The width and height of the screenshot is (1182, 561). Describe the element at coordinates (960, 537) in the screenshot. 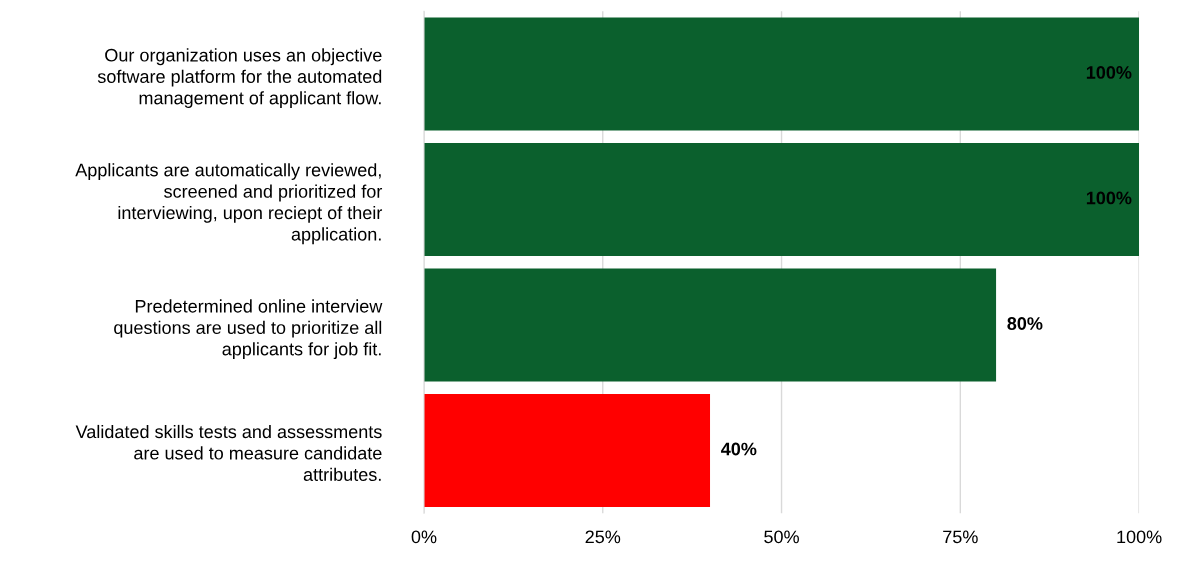

I see `x-tick-label: 75%` at that location.